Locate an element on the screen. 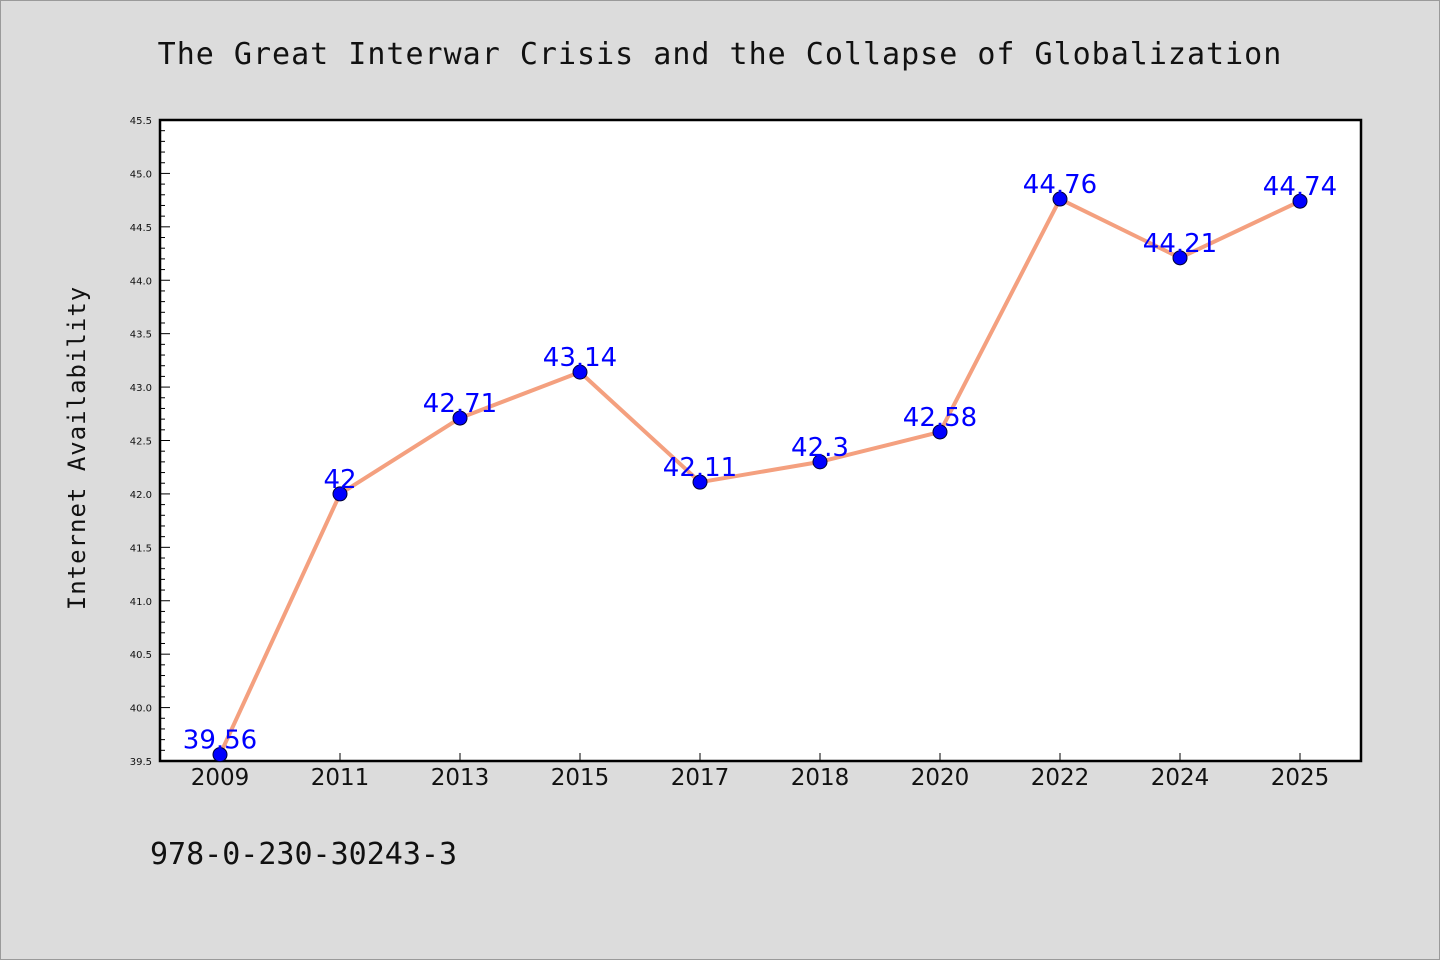 The height and width of the screenshot is (960, 1440). x-tick-label: 2013 is located at coordinates (460, 778).